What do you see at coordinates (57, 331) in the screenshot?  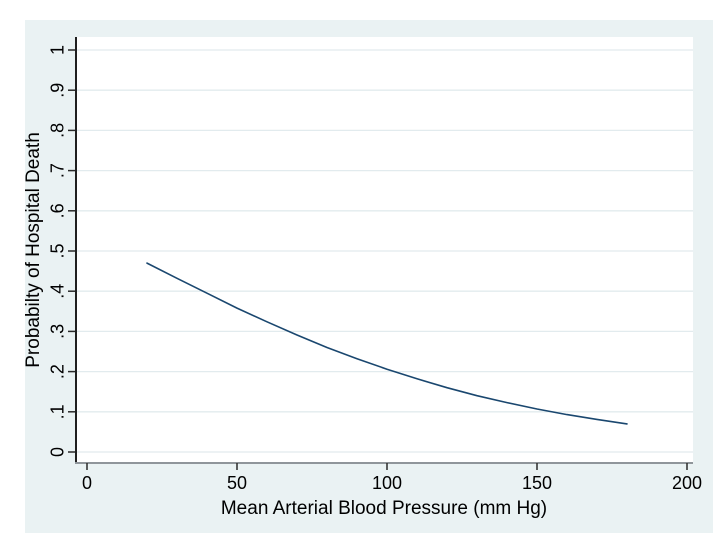 I see `y-tick-label: .3` at bounding box center [57, 331].